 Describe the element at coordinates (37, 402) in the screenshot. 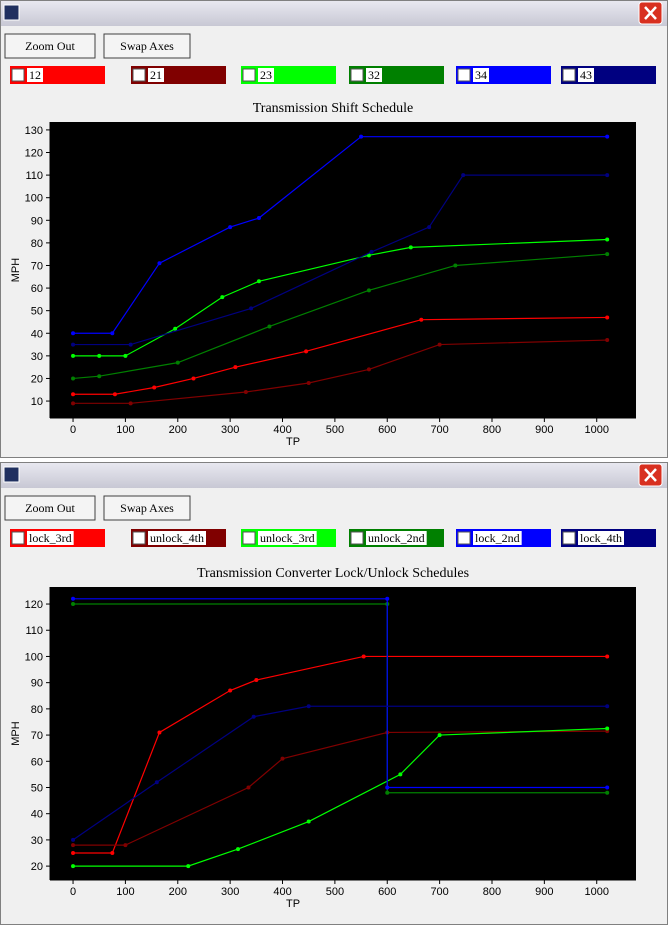

I see `y-tick-label: 10` at that location.